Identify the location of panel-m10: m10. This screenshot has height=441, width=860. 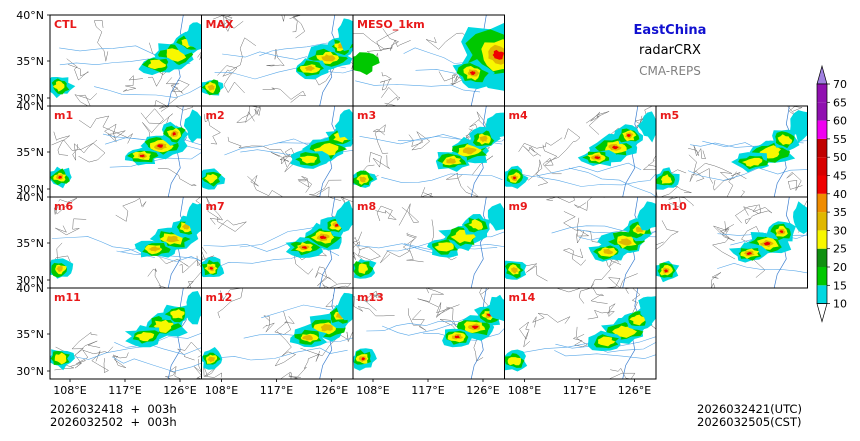
(731, 242).